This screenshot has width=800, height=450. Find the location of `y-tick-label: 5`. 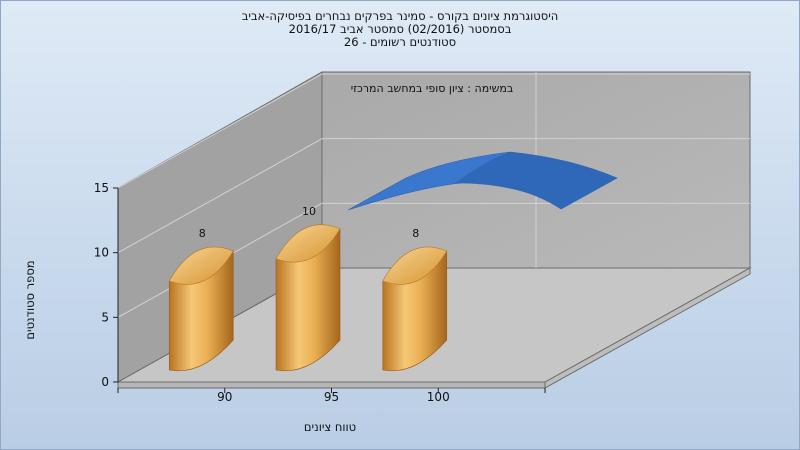

y-tick-label: 5 is located at coordinates (105, 317).